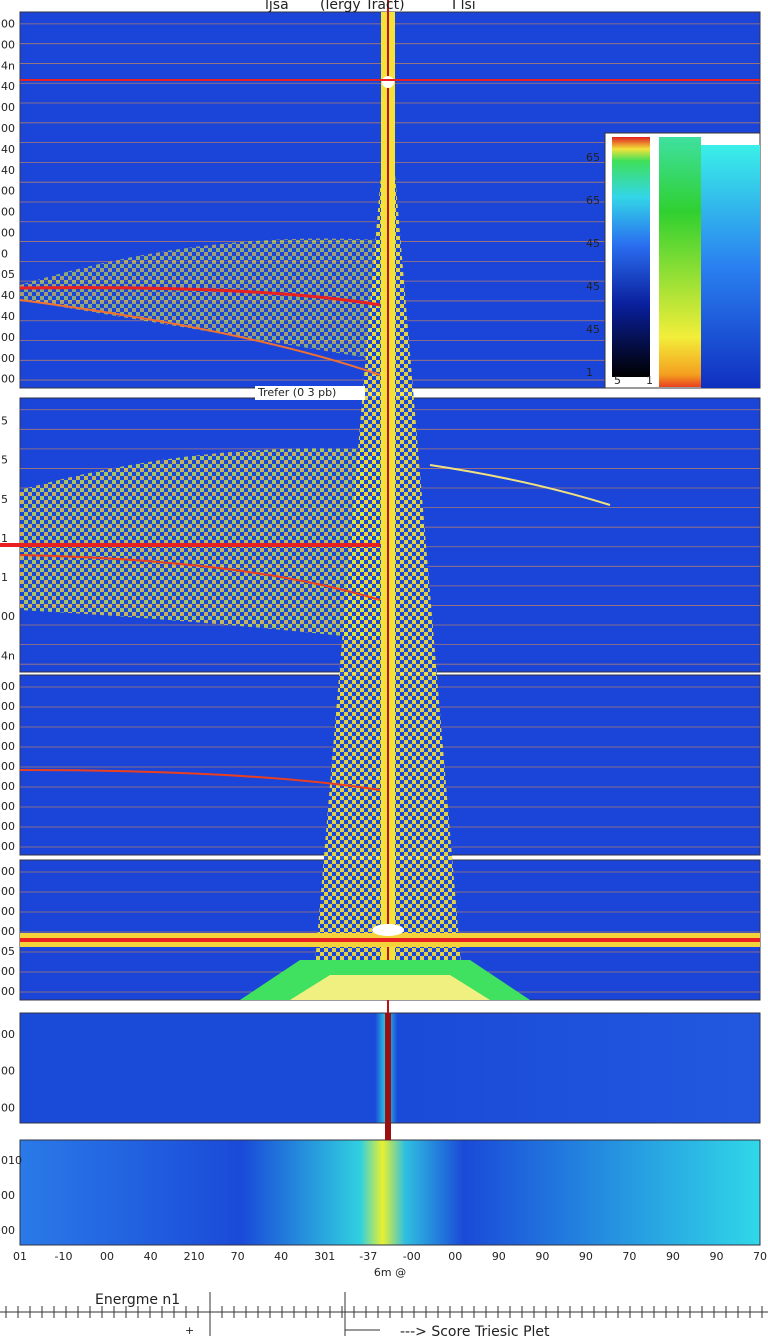 The height and width of the screenshot is (1344, 768). Describe the element at coordinates (475, 1332) in the screenshot. I see `footer-right: ---> Score Triesic Plet` at that location.